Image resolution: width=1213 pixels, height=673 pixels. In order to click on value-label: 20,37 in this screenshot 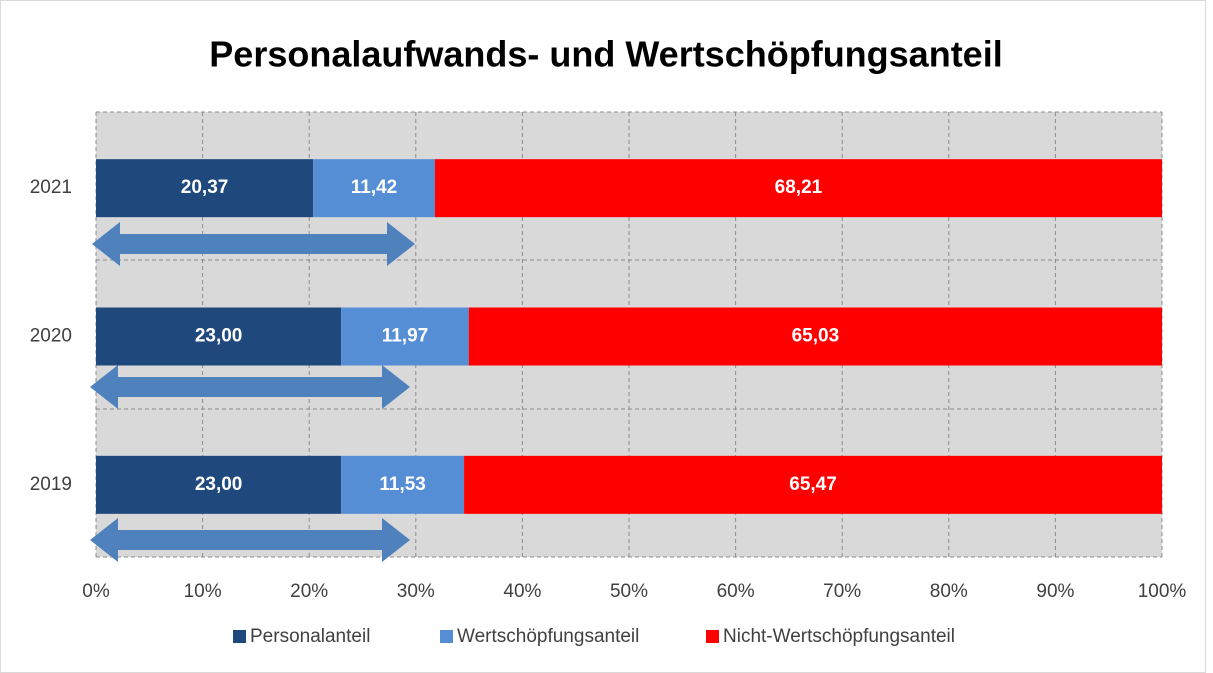, I will do `click(205, 187)`.